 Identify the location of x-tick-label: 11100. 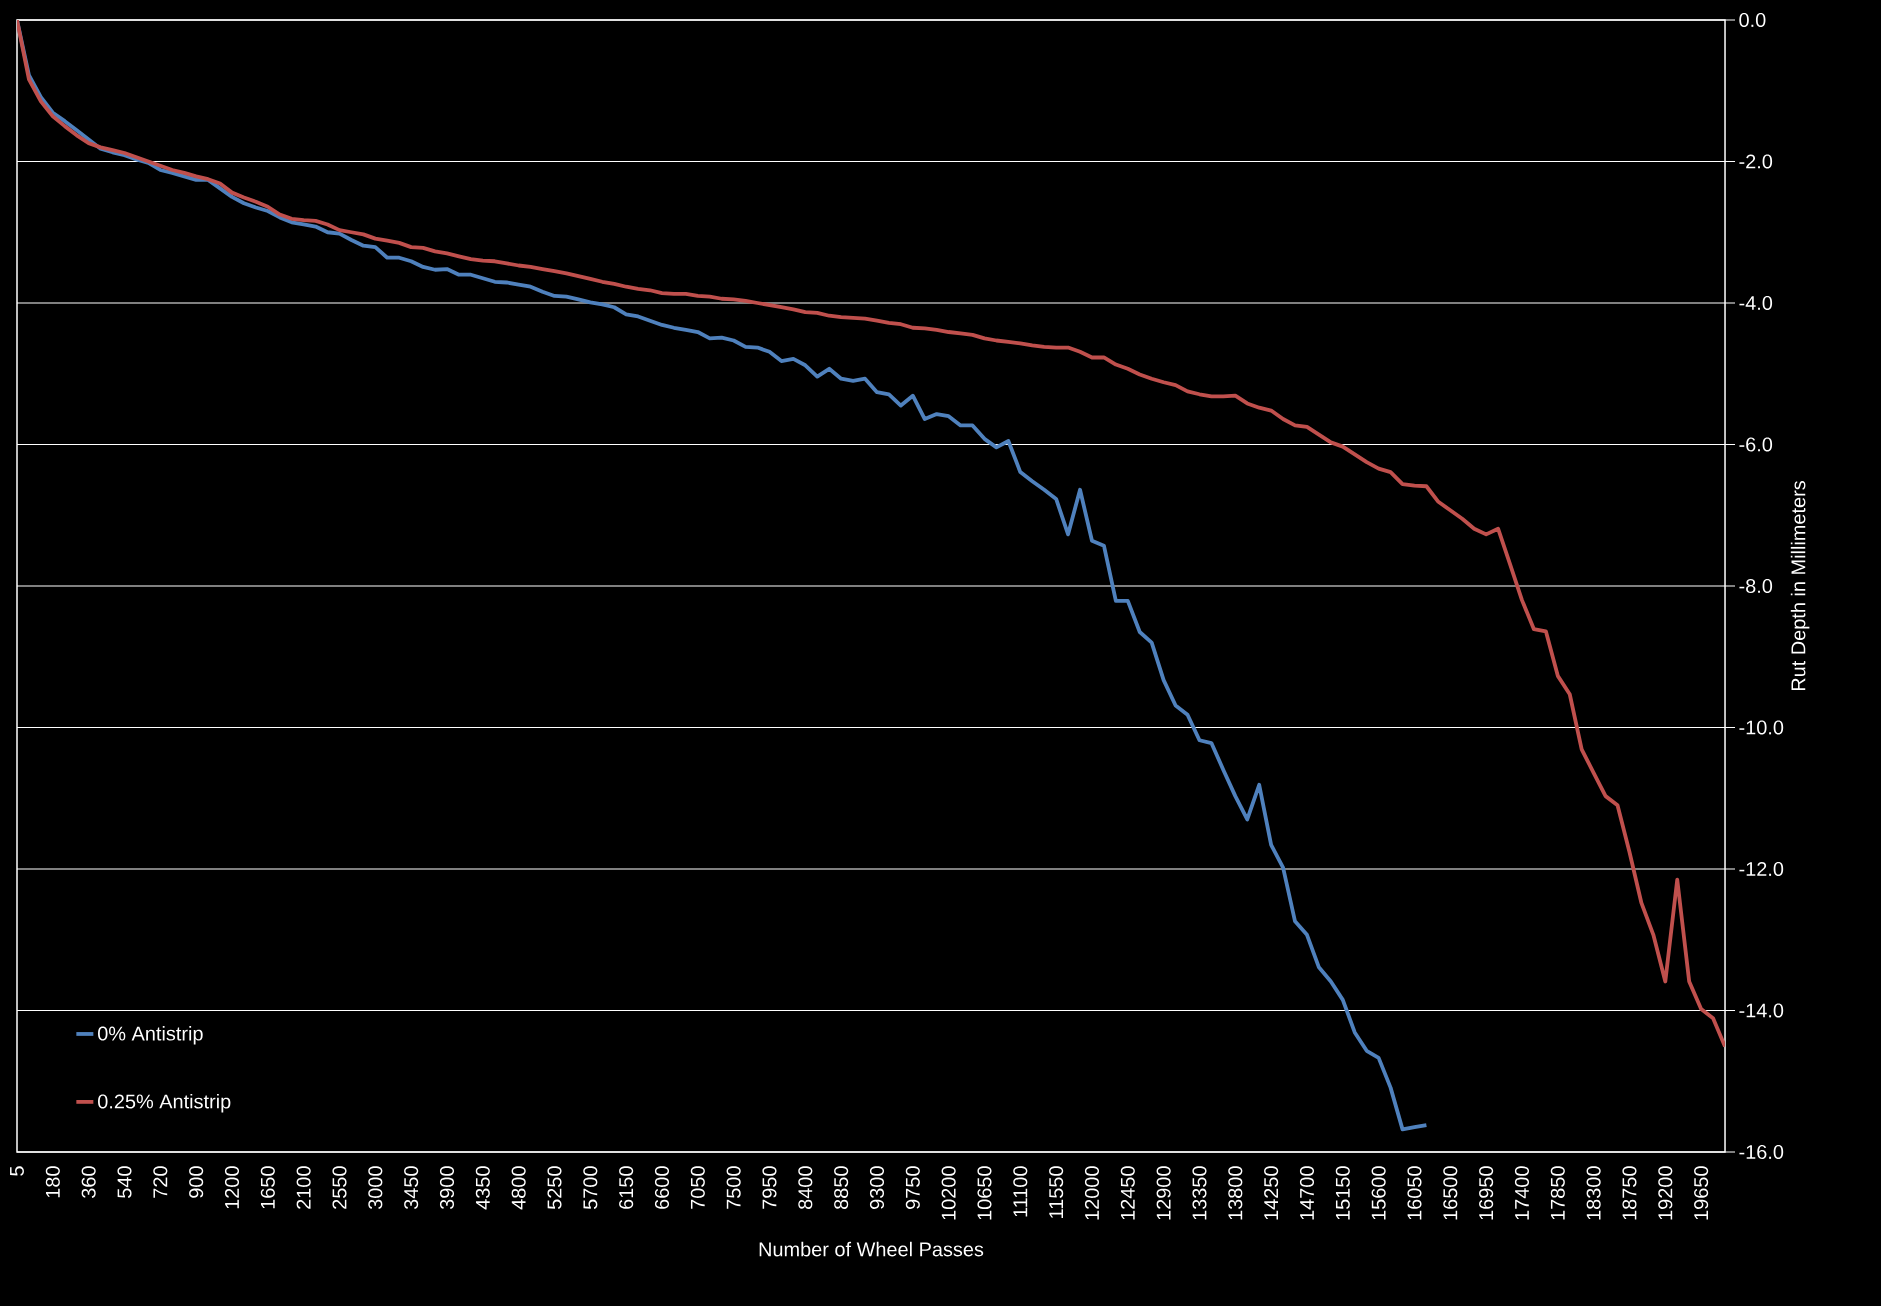
(1020, 1191).